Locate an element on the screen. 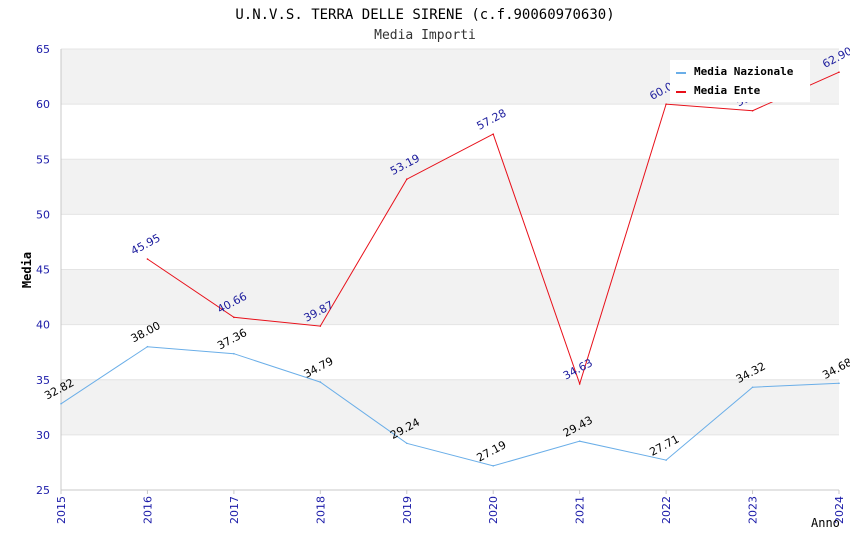 This screenshot has height=550, width=850. chart-subtitle: Media Importi is located at coordinates (425, 35).